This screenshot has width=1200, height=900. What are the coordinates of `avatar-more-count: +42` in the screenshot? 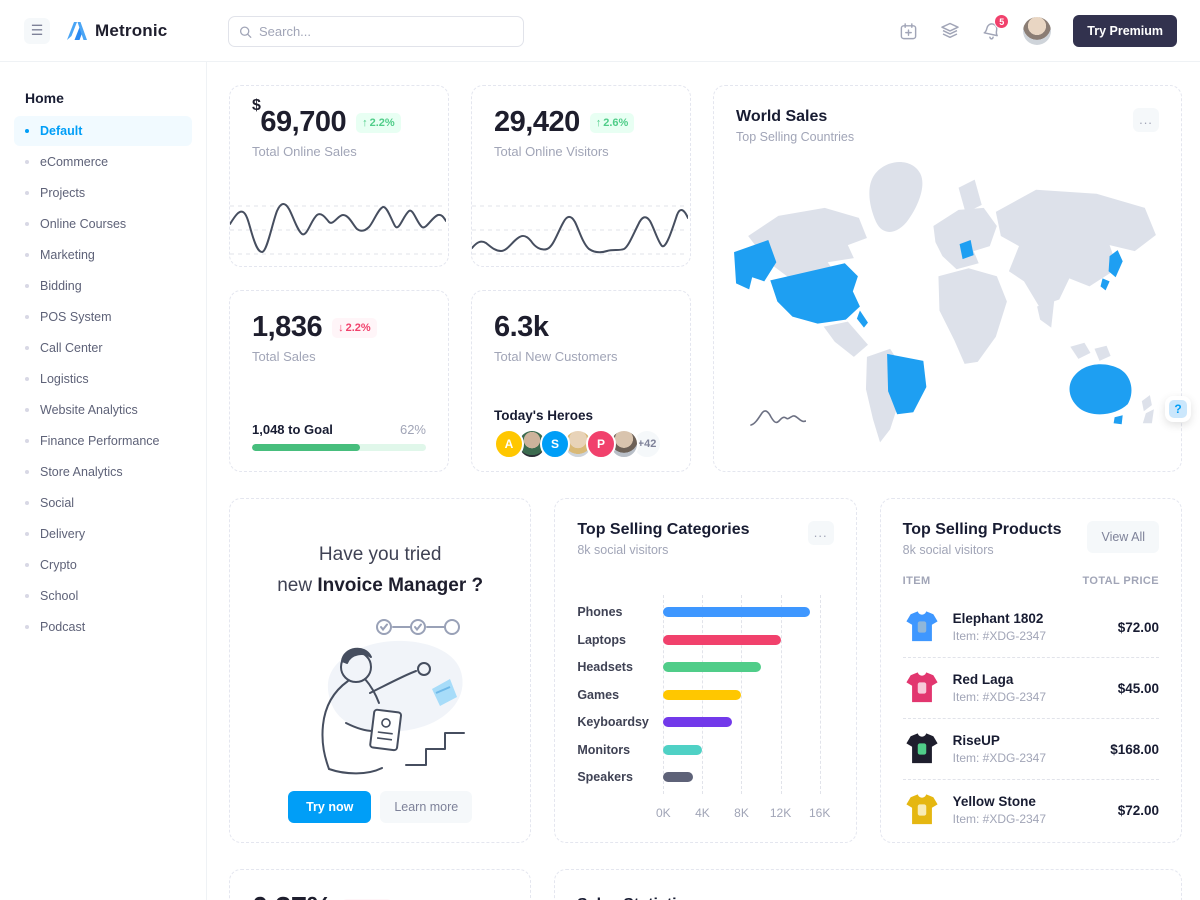 It's located at (647, 444).